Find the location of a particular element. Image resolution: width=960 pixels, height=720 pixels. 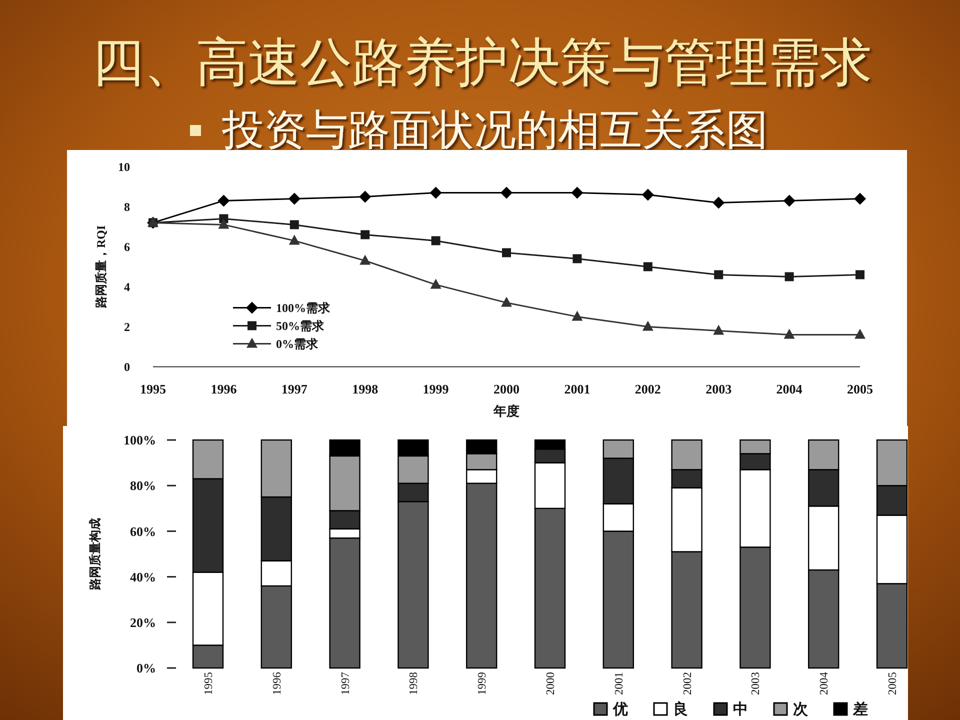

y-tick-label: 8 is located at coordinates (127, 207).